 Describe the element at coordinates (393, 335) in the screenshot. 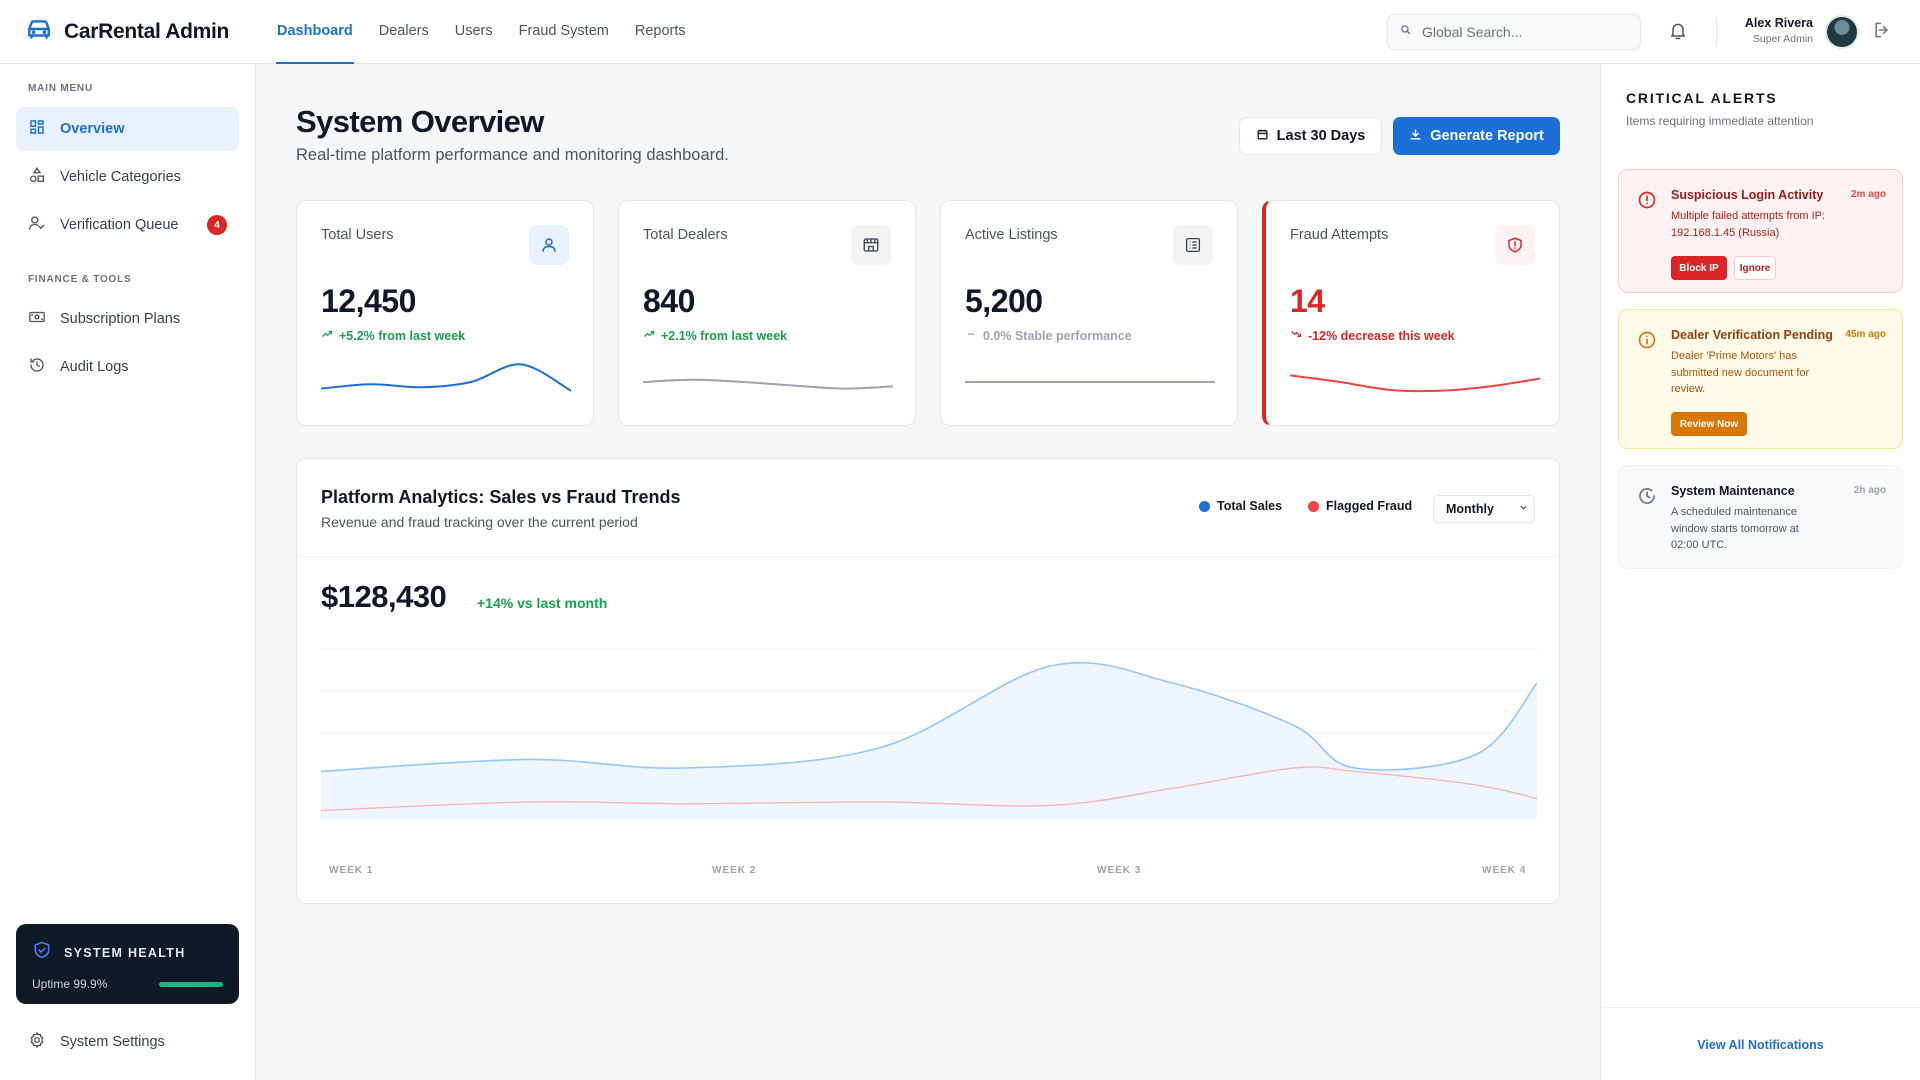

I see `stat-trend: +5.2% from last week` at that location.